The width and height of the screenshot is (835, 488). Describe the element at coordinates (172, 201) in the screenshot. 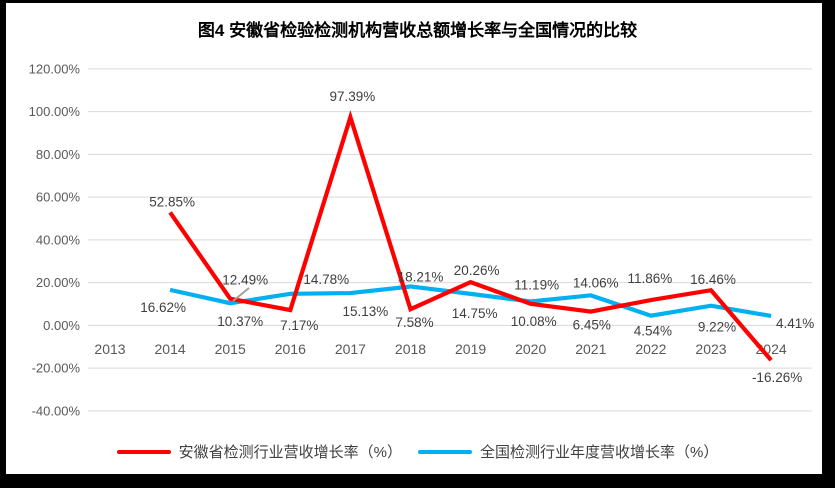

I see `data-label-anhui-2014: 52.85%` at that location.